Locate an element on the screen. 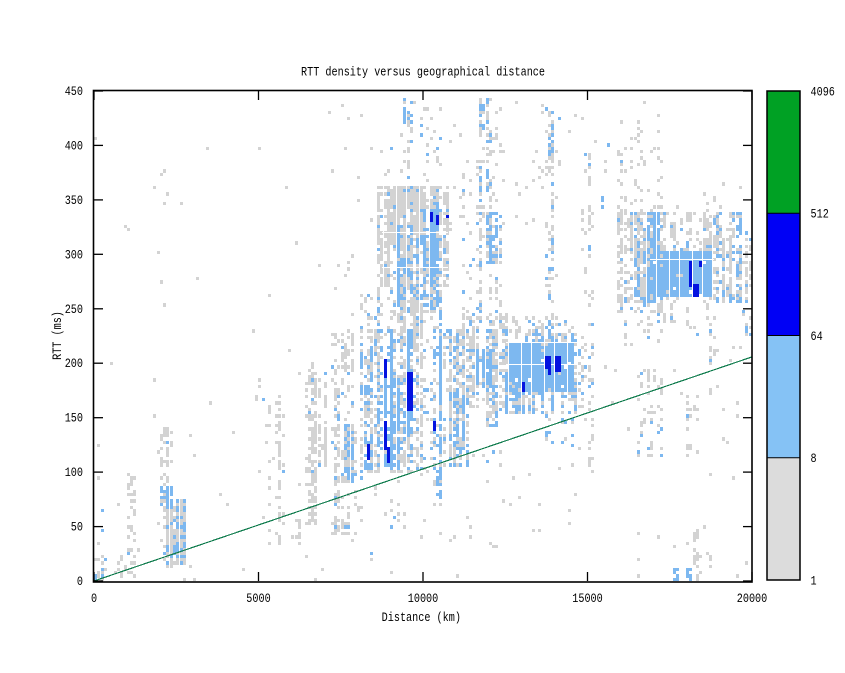 This screenshot has height=673, width=845. svg-text: 20000 is located at coordinates (752, 598).